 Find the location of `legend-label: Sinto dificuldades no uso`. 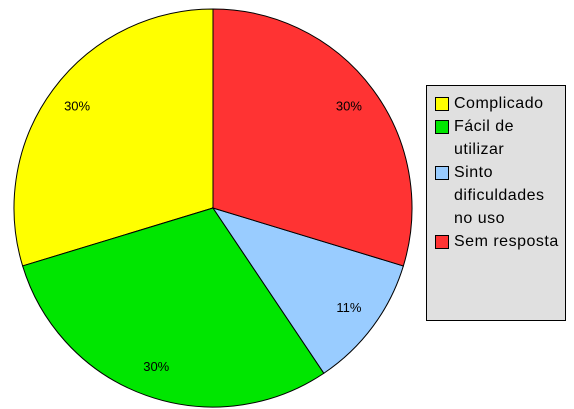

legend-label: Sinto dificuldades no uso is located at coordinates (499, 195).